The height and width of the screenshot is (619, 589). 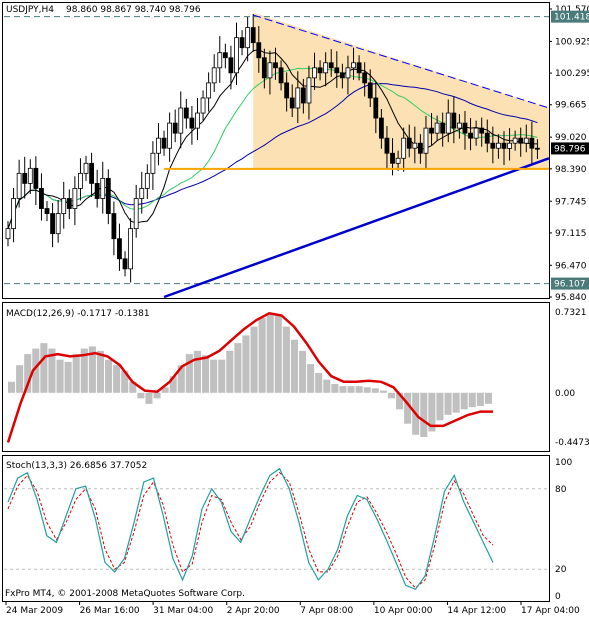 I want to click on stoch-tick-label: 0, so click(x=558, y=597).